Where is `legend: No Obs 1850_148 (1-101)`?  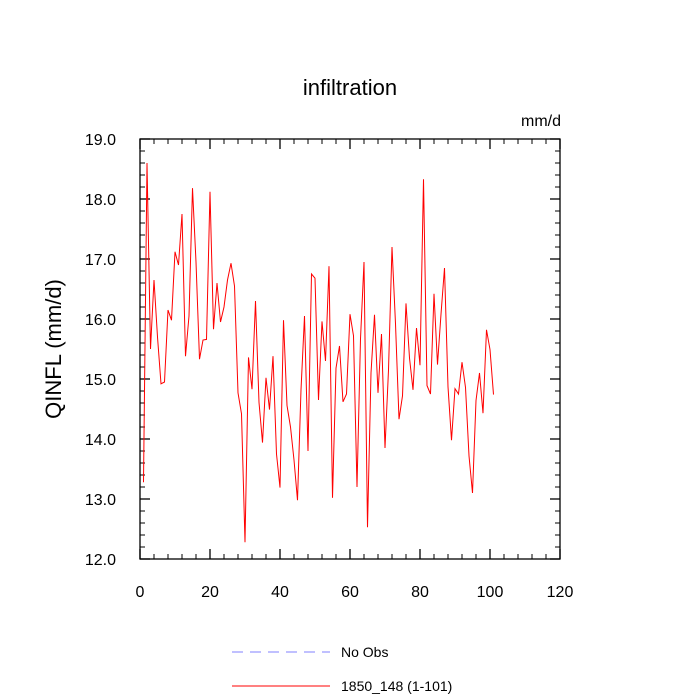 legend: No Obs 1850_148 (1-101) is located at coordinates (342, 669).